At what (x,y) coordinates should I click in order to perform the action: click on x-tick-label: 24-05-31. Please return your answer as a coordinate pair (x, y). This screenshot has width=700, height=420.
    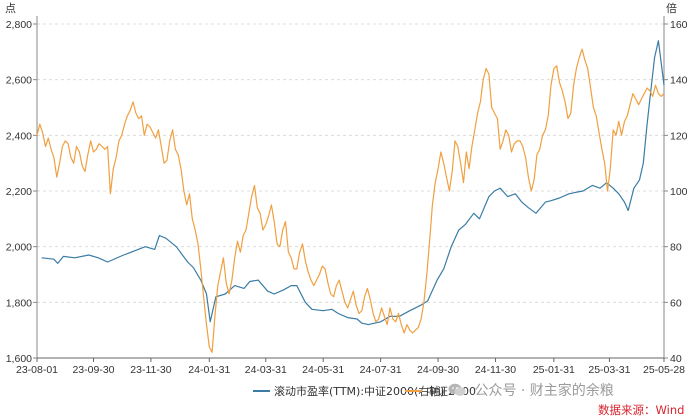
    Looking at the image, I should click on (323, 370).